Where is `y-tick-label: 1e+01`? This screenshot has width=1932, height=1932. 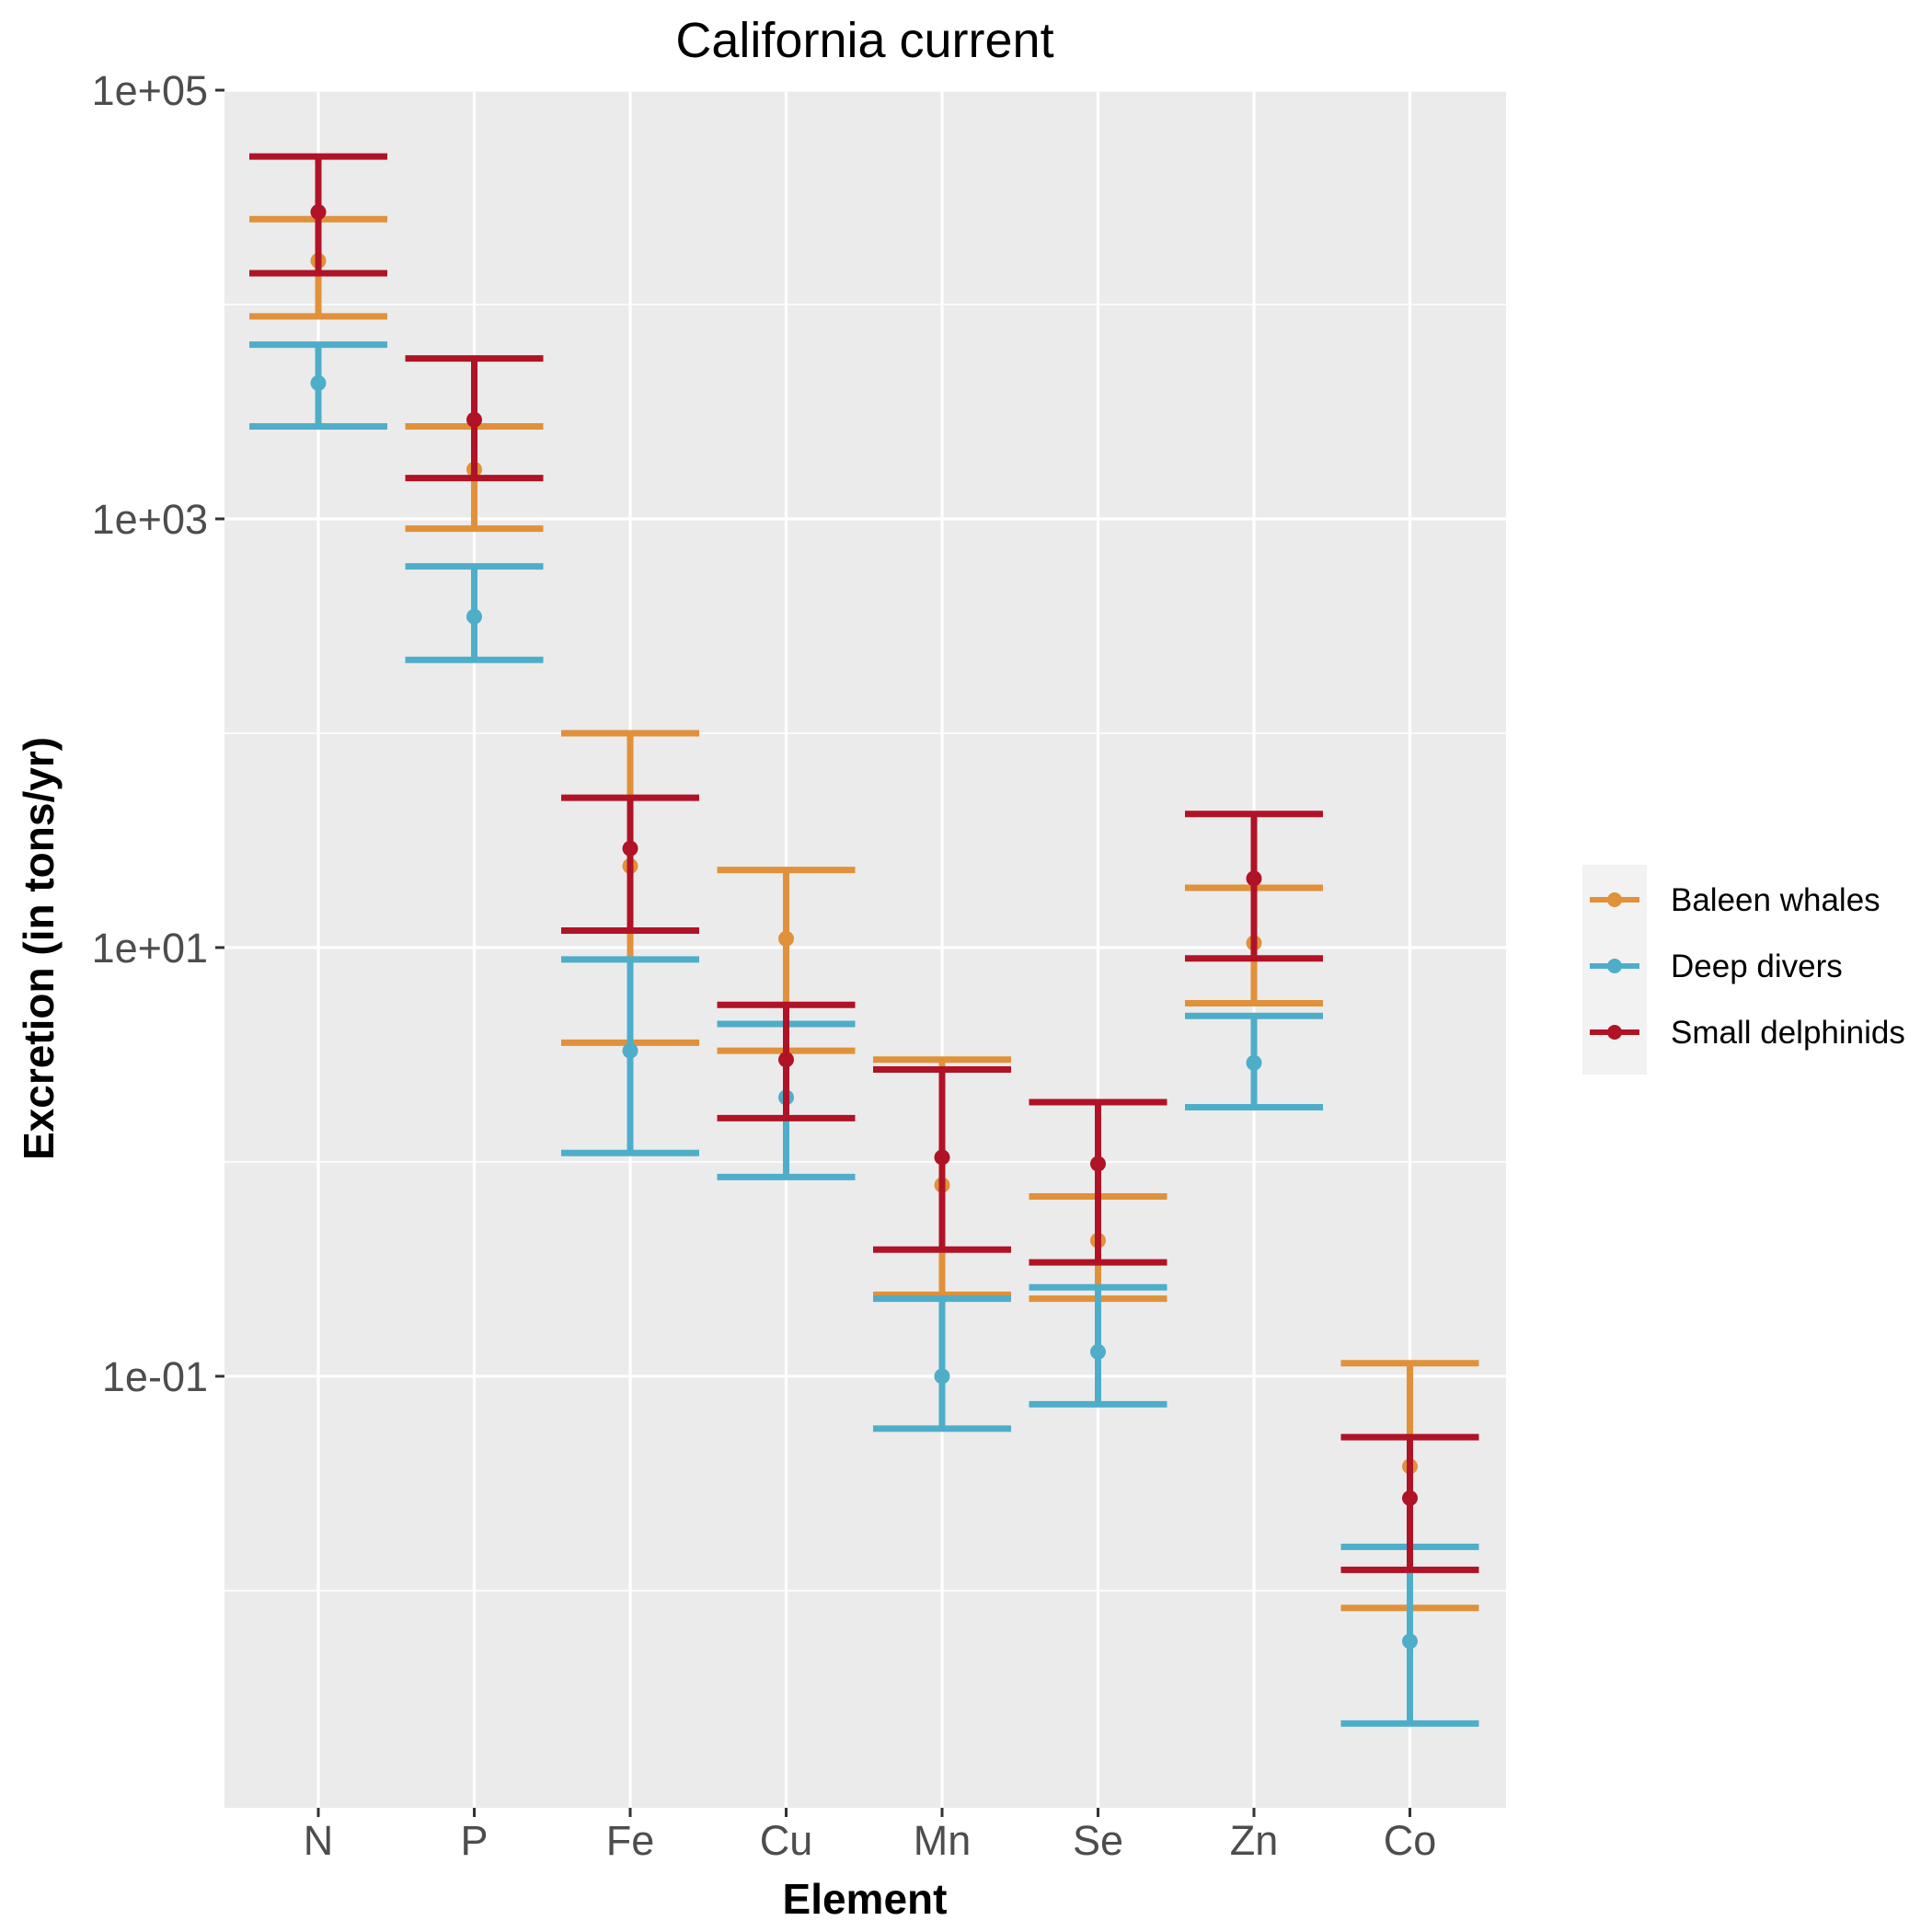 y-tick-label: 1e+01 is located at coordinates (150, 949).